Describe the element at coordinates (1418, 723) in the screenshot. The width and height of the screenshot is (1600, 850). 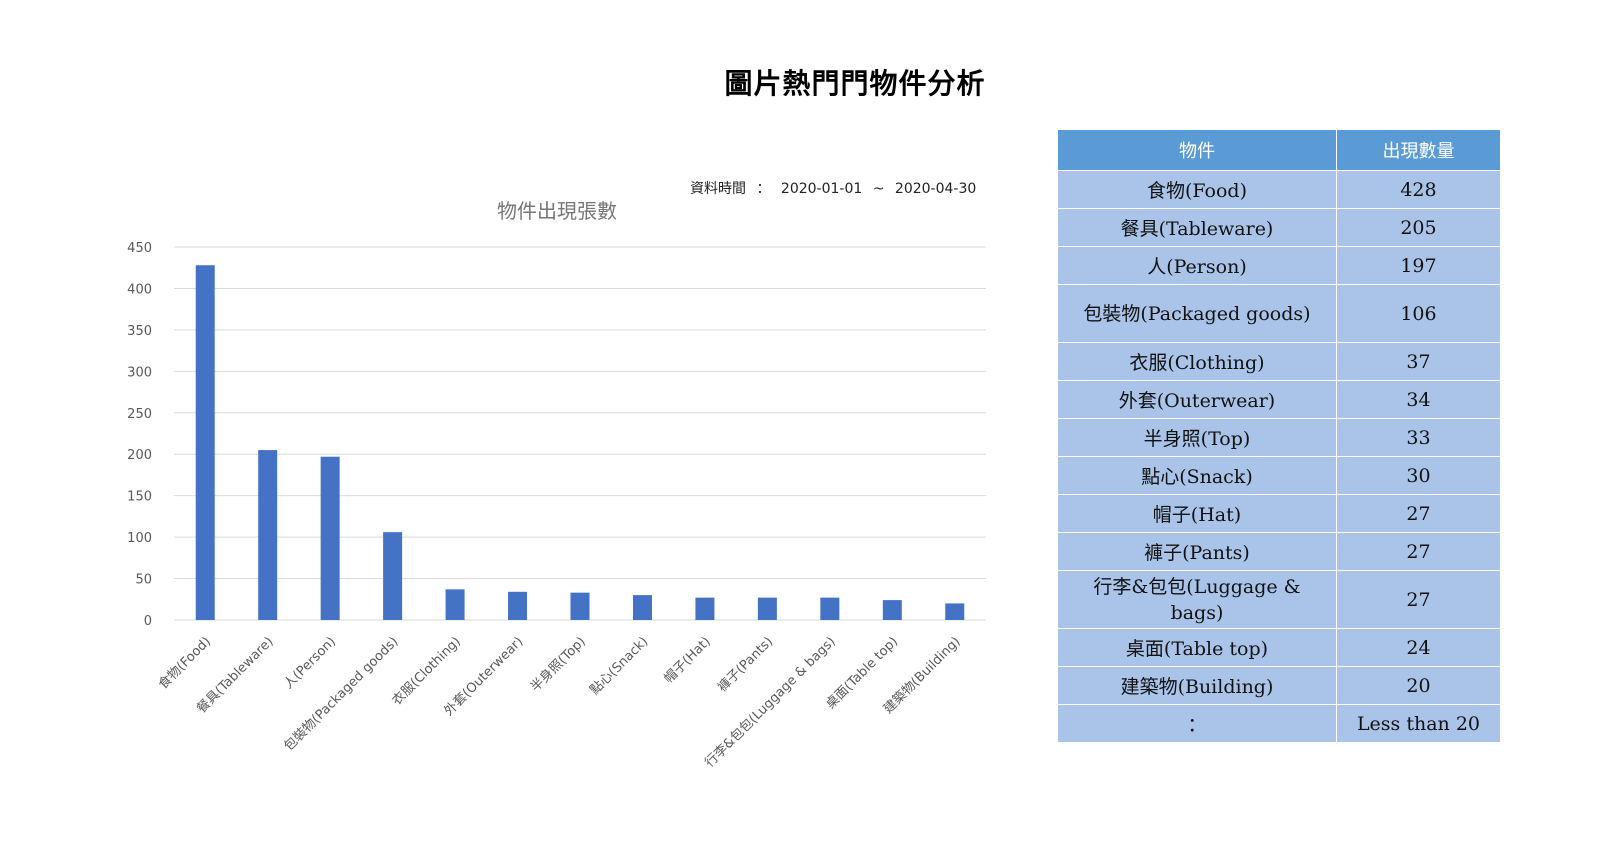
I see `table-cell-count: Less than 20` at that location.